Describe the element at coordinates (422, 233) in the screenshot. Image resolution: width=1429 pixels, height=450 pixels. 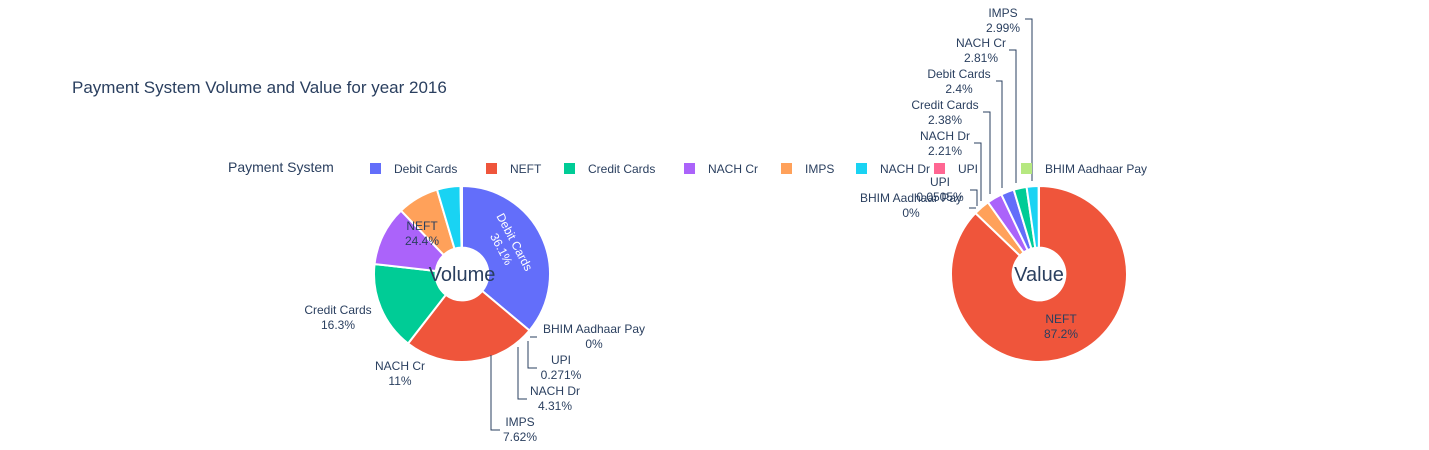
I see `slice-label-volume-neft: NEFT 24.4%` at that location.